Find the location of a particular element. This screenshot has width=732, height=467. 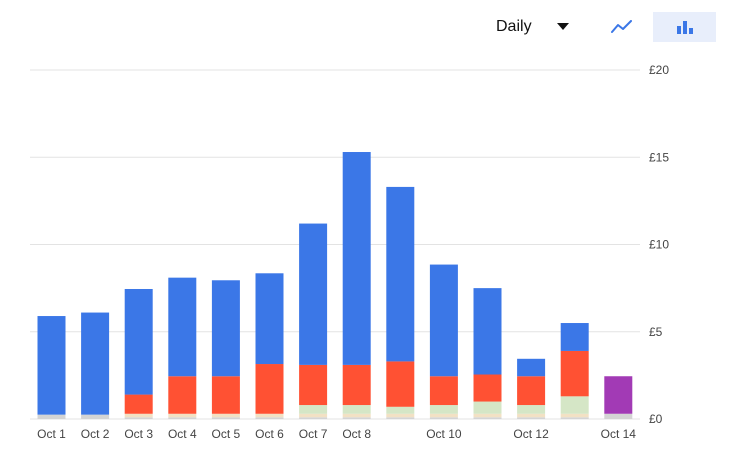

bar-chart-icon is located at coordinates (684, 27).